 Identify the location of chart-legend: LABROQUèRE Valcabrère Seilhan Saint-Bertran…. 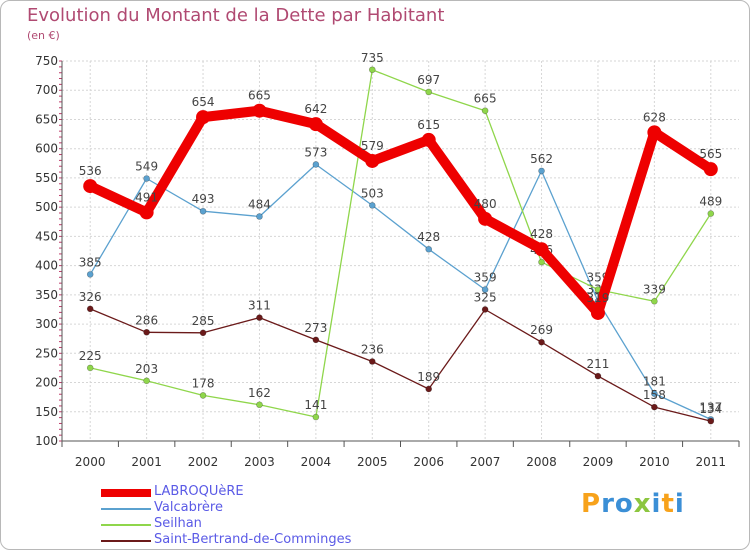
(266, 516).